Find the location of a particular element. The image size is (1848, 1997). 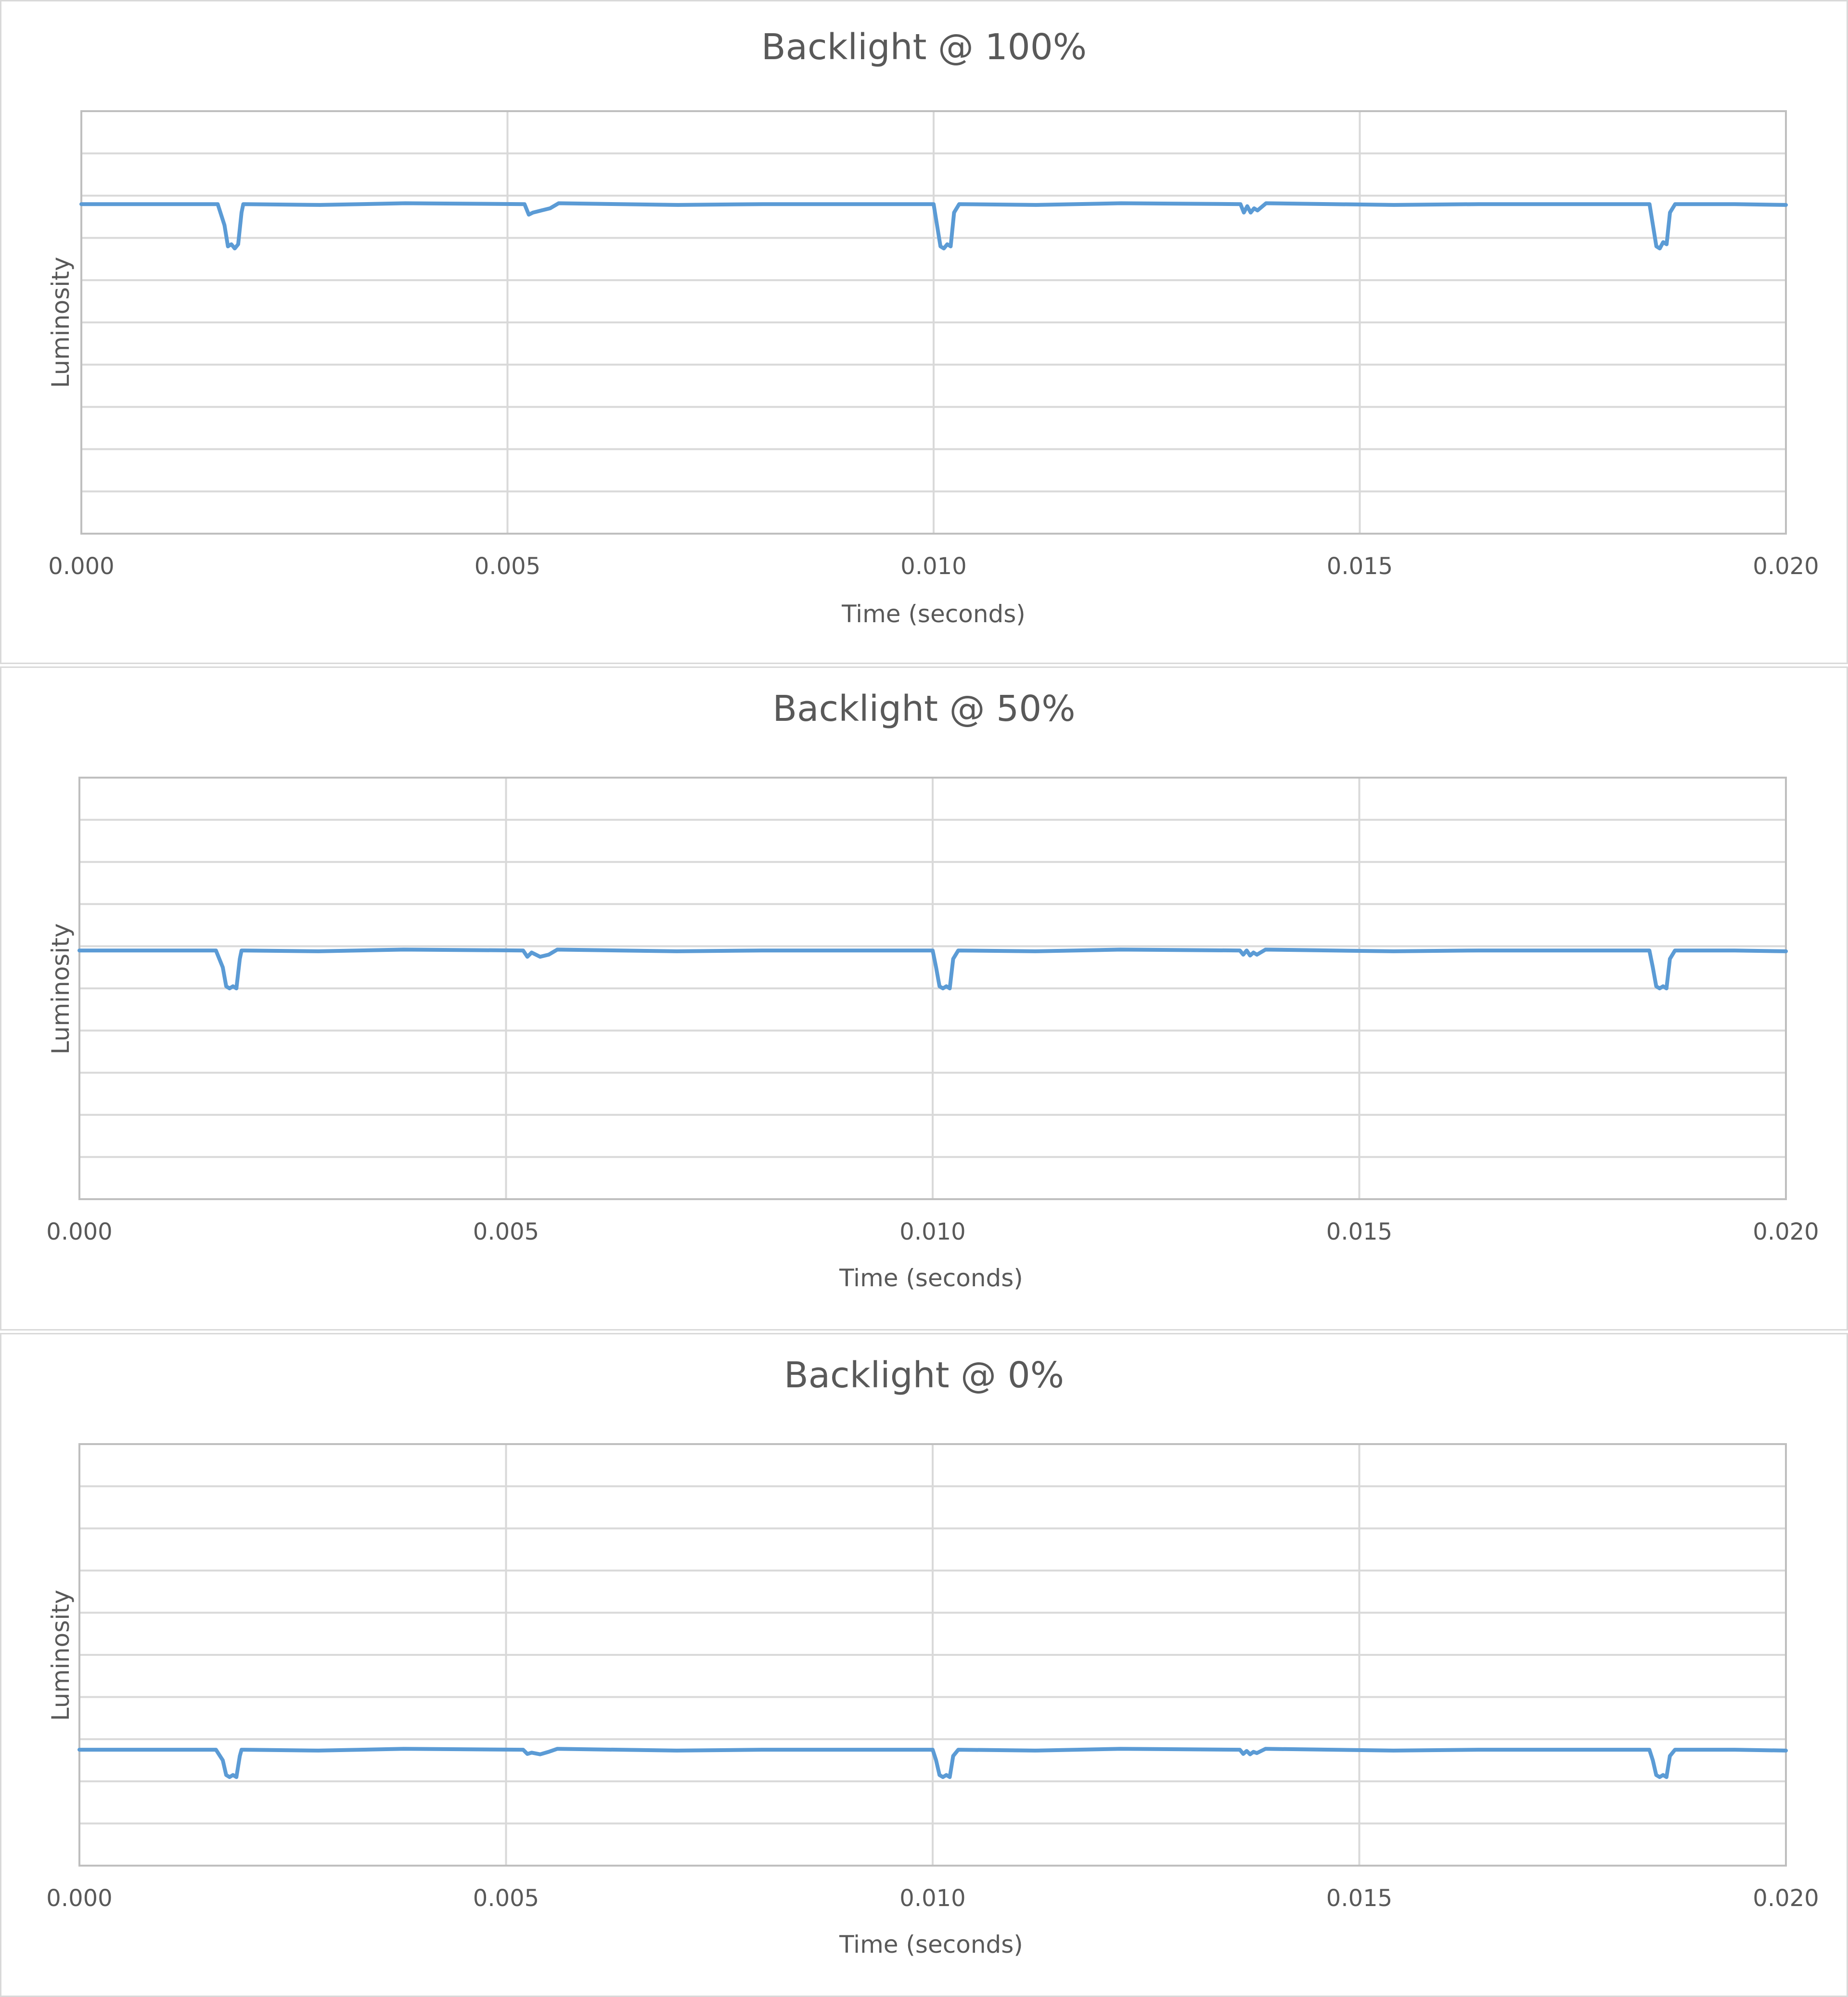

chart-title: Backlight @ 100% is located at coordinates (924, 47).